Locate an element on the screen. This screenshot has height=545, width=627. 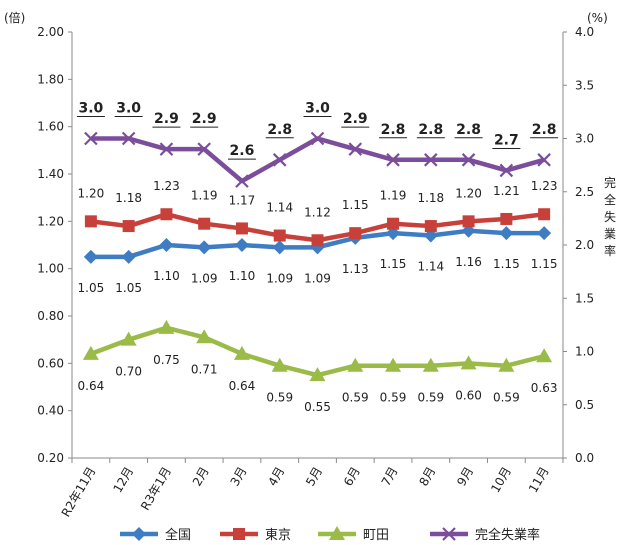
series-tokyo is located at coordinates (317, 227).